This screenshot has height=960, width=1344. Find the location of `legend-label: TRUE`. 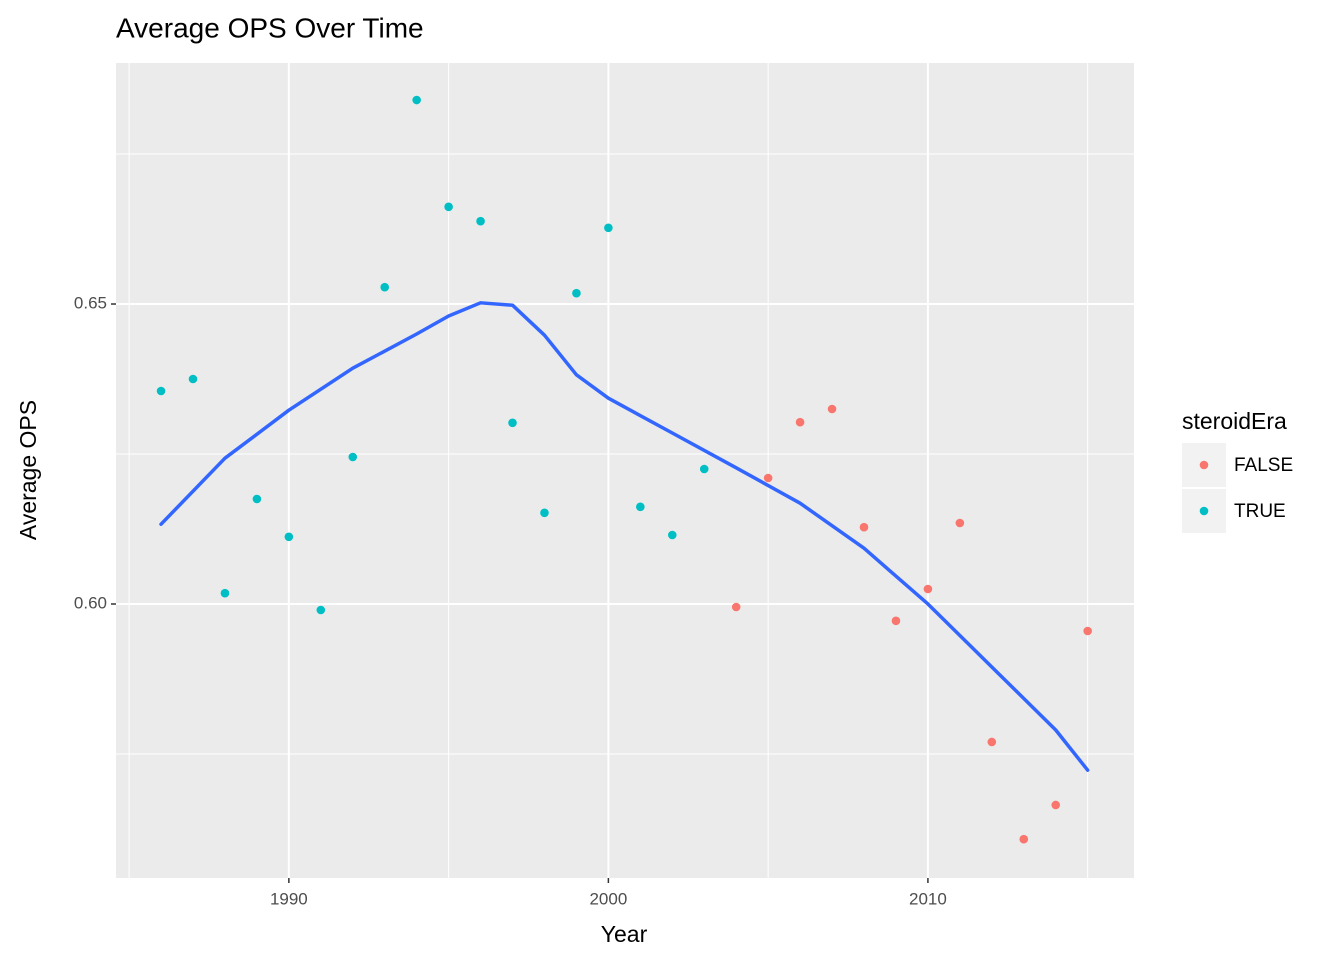

legend-label: TRUE is located at coordinates (1260, 511).